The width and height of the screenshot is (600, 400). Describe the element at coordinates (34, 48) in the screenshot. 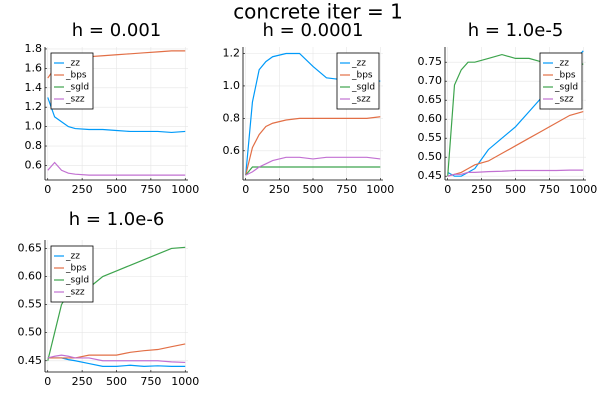

I see `y-tick-label: 1.8` at that location.